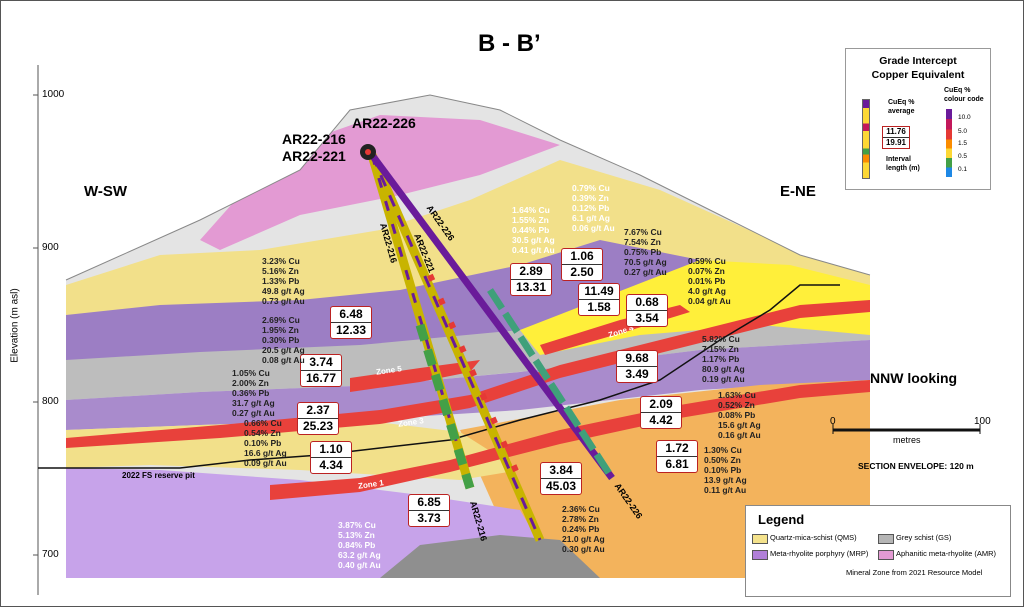 The height and width of the screenshot is (607, 1024). I want to click on gs-bottom, so click(490, 556).